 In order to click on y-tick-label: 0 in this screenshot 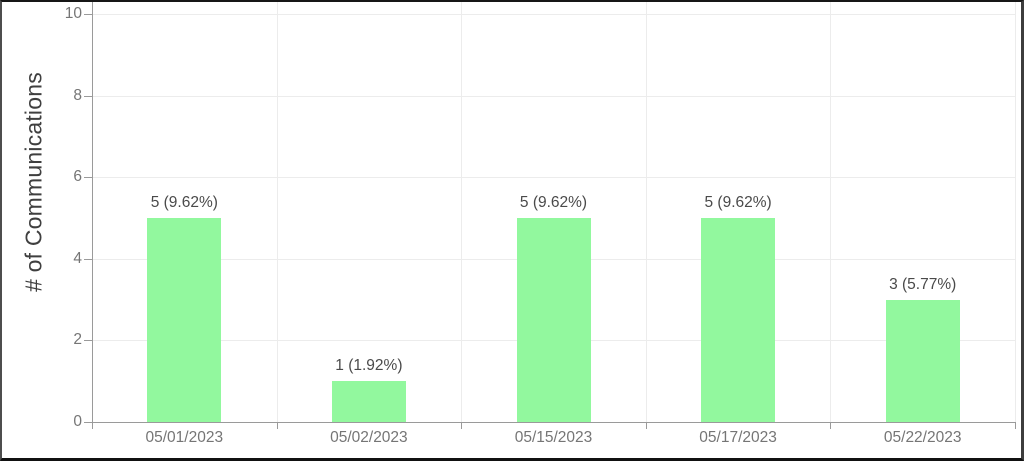, I will do `click(77, 421)`.